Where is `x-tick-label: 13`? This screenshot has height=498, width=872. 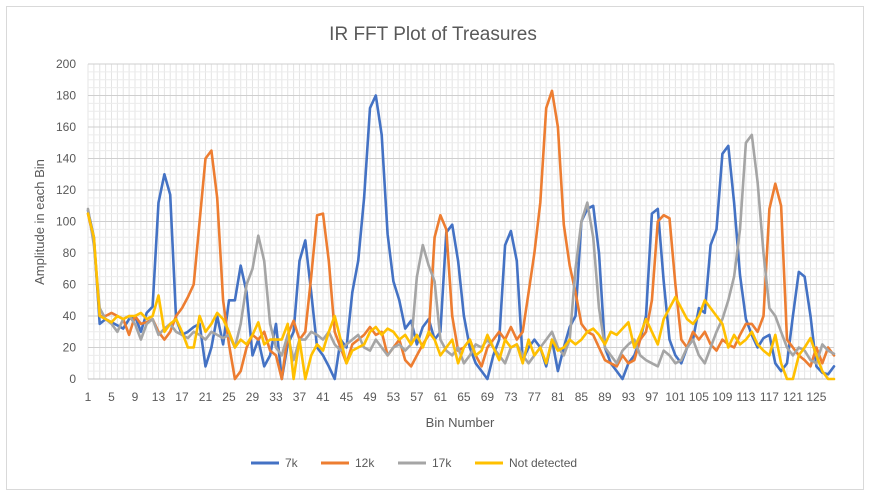 x-tick-label: 13 is located at coordinates (159, 397).